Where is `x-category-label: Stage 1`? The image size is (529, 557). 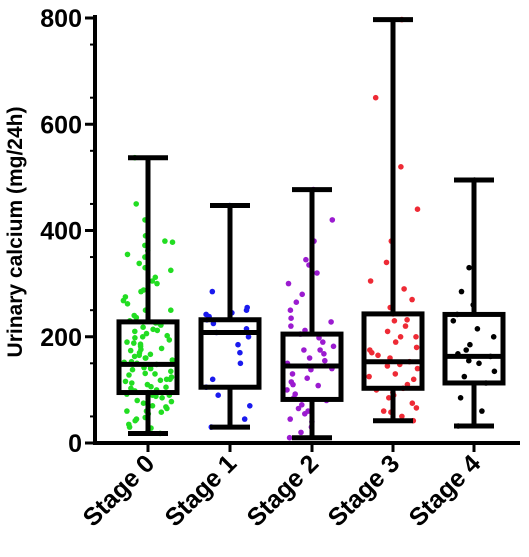
x-category-label: Stage 1 is located at coordinates (201, 490).